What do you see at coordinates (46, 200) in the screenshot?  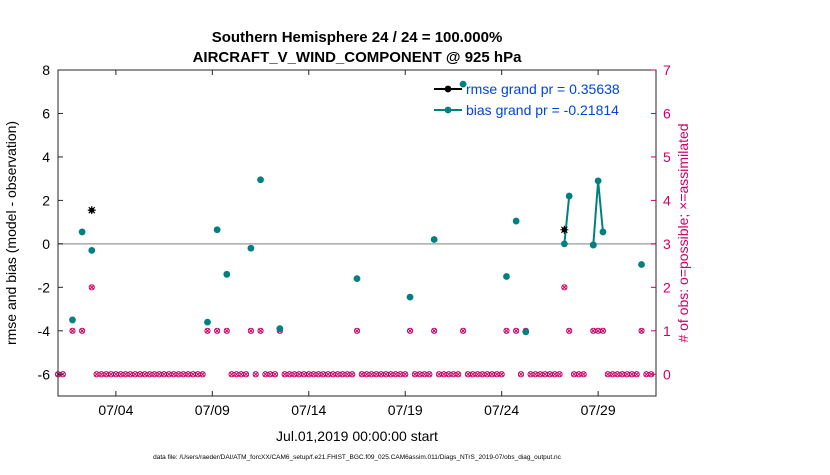 I see `y-tick-label-left: 2` at bounding box center [46, 200].